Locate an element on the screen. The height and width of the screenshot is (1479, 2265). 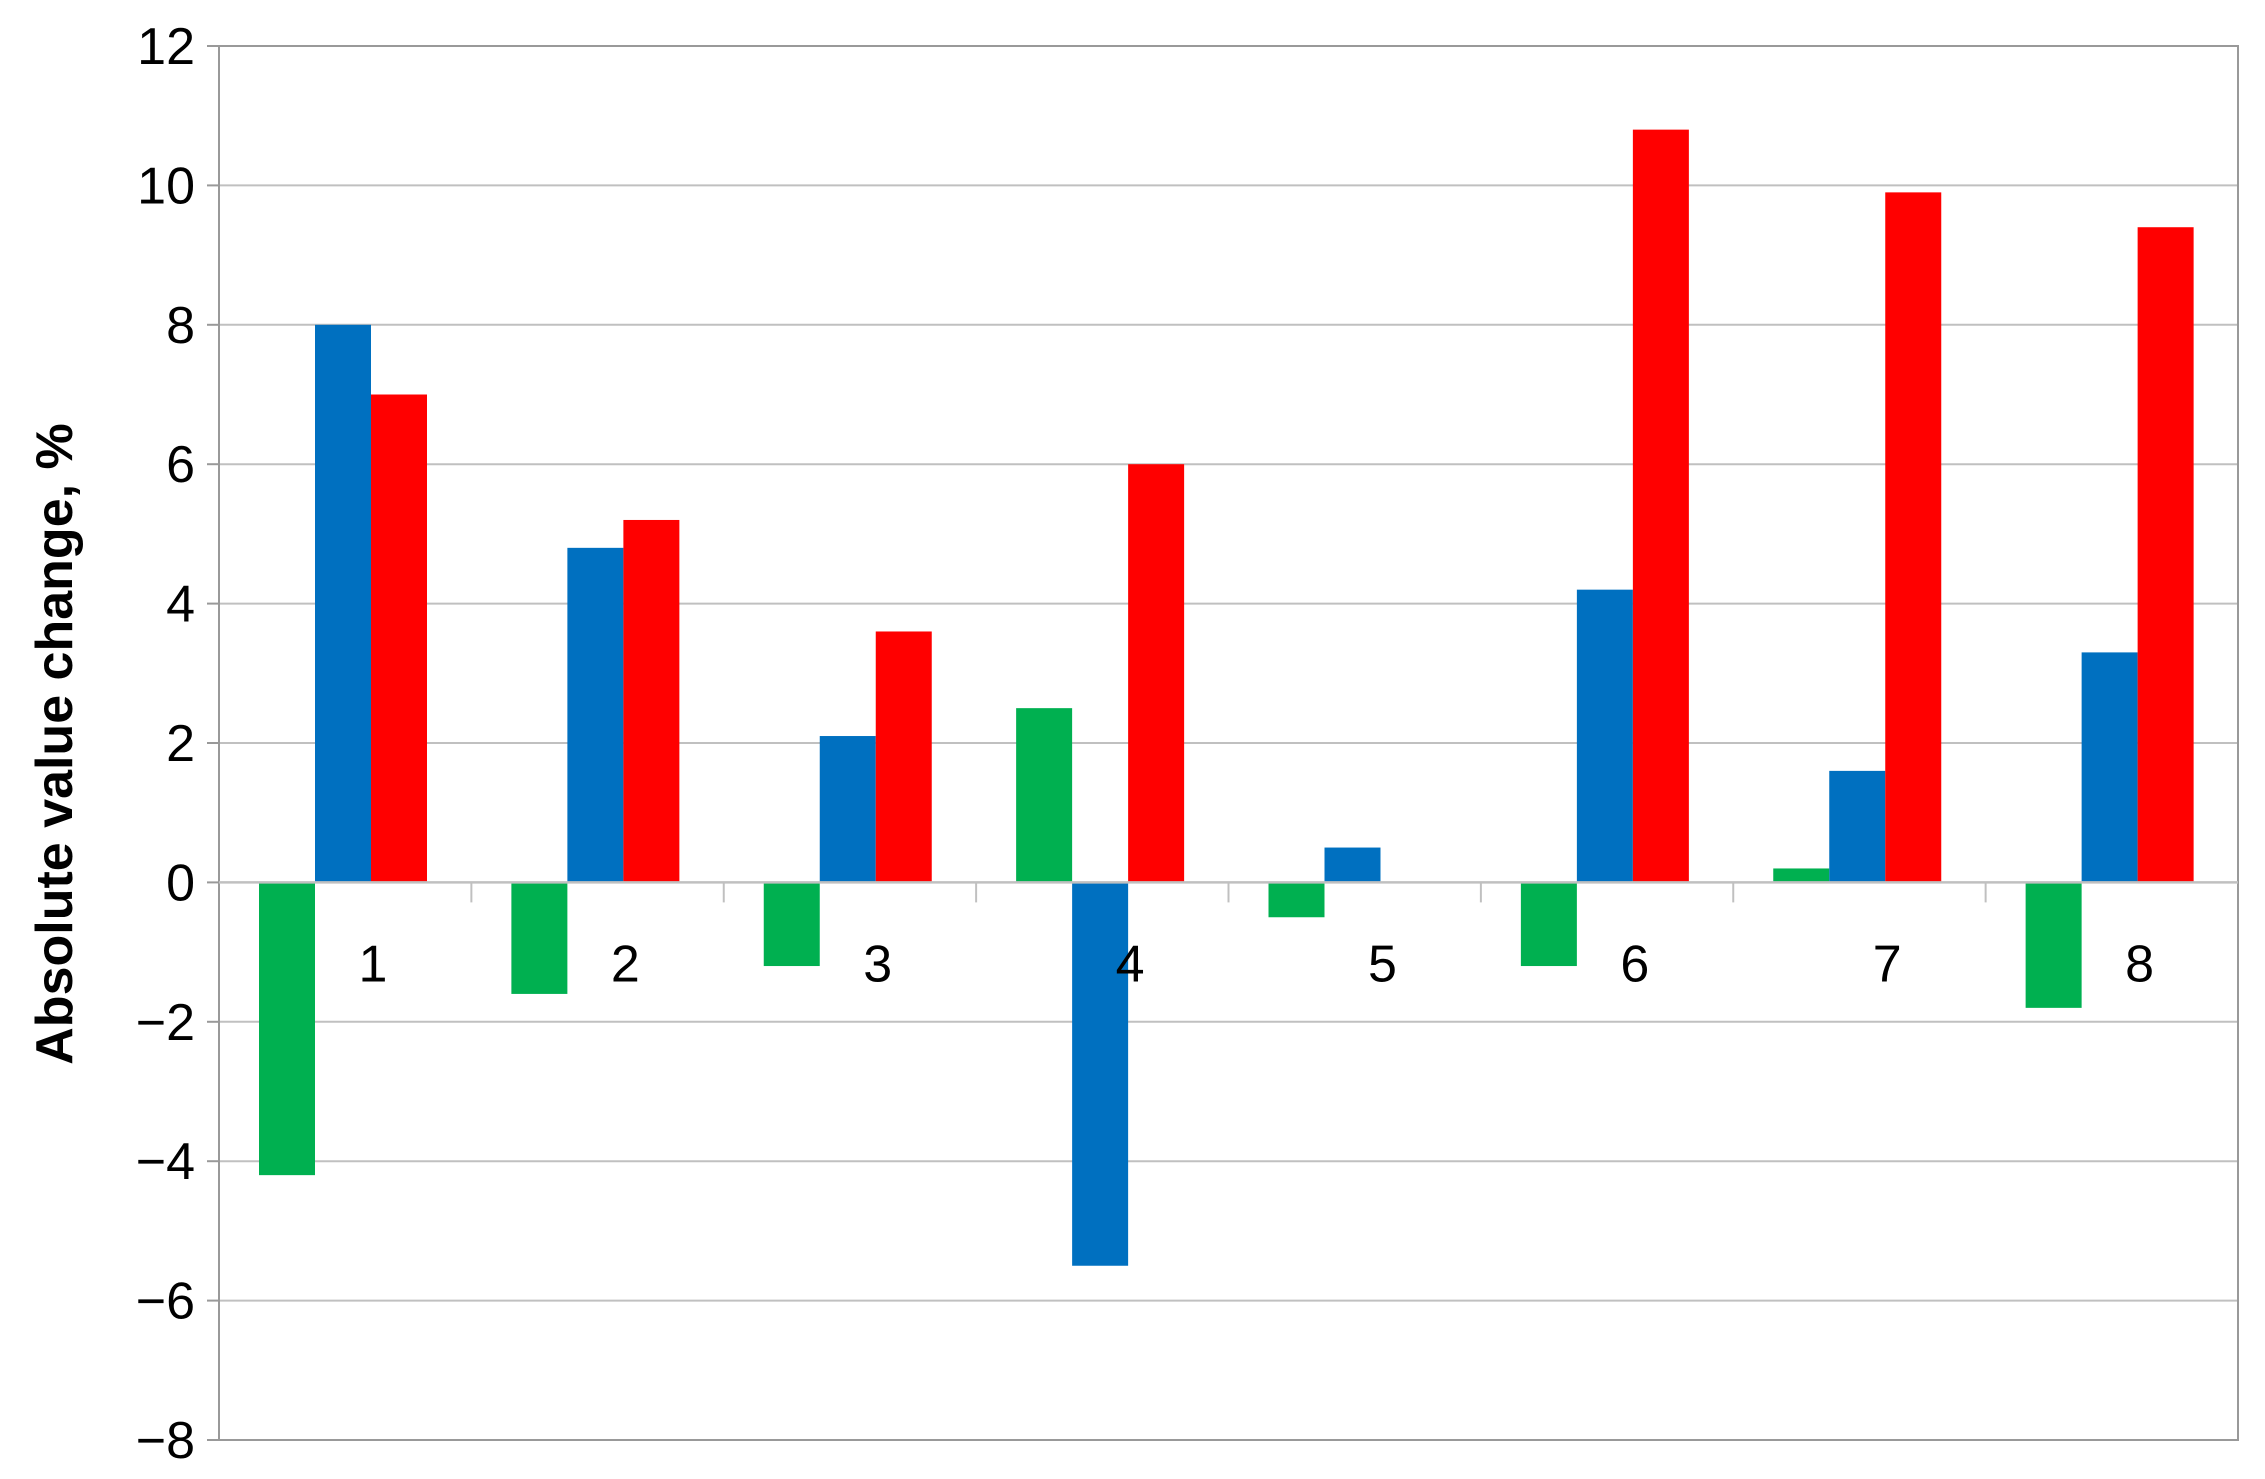
y-tick-label: 4 is located at coordinates (180, 605).